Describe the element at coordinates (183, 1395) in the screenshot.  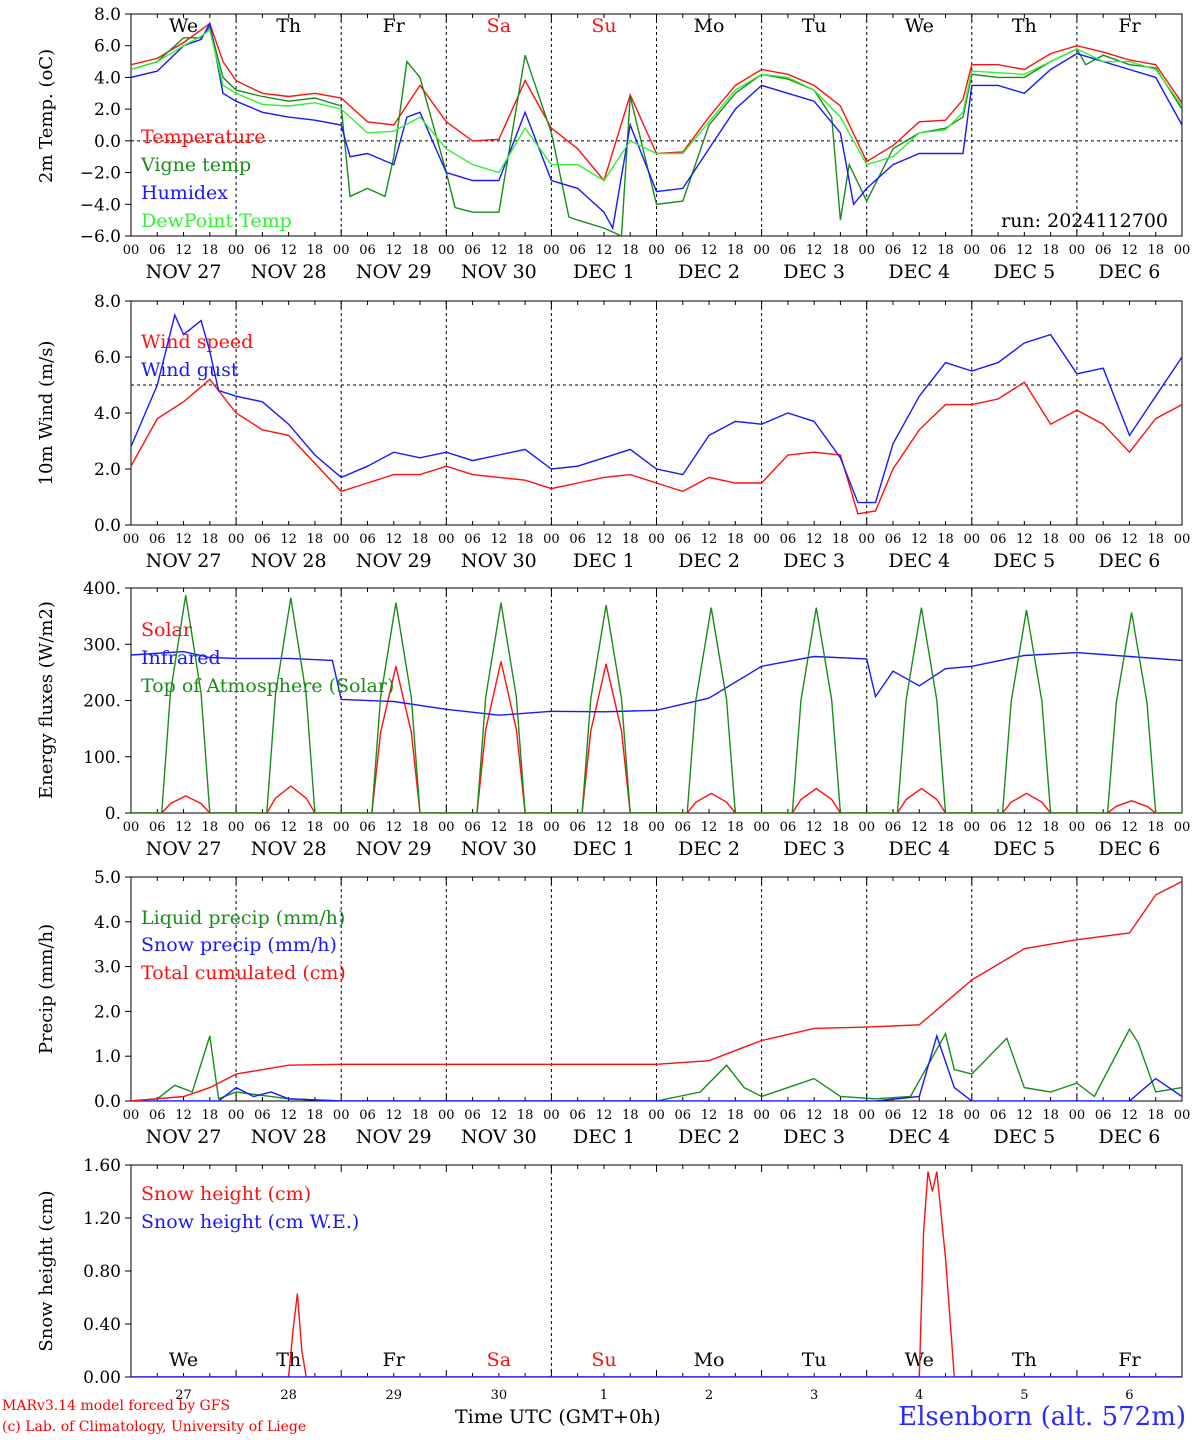
I see `day-number-label: 27` at that location.